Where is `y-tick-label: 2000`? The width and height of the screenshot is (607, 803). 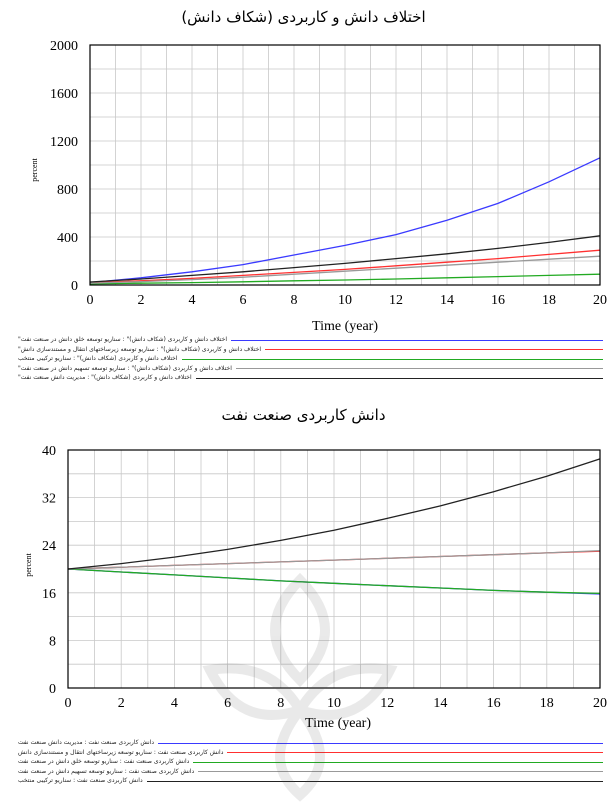 y-tick-label: 2000 is located at coordinates (64, 46).